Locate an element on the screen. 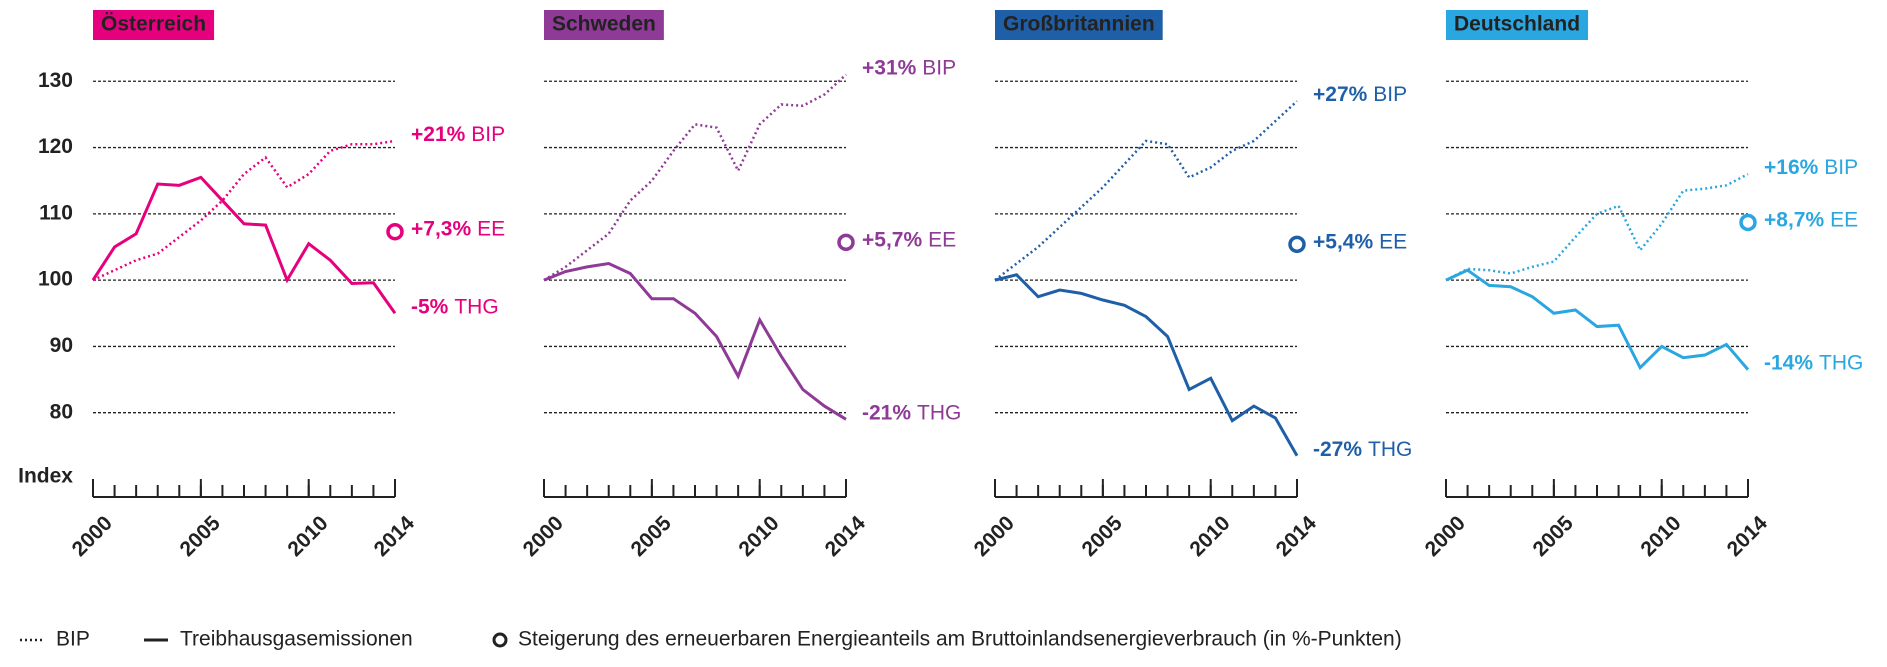  end-label-change: -21% is located at coordinates (886, 412).